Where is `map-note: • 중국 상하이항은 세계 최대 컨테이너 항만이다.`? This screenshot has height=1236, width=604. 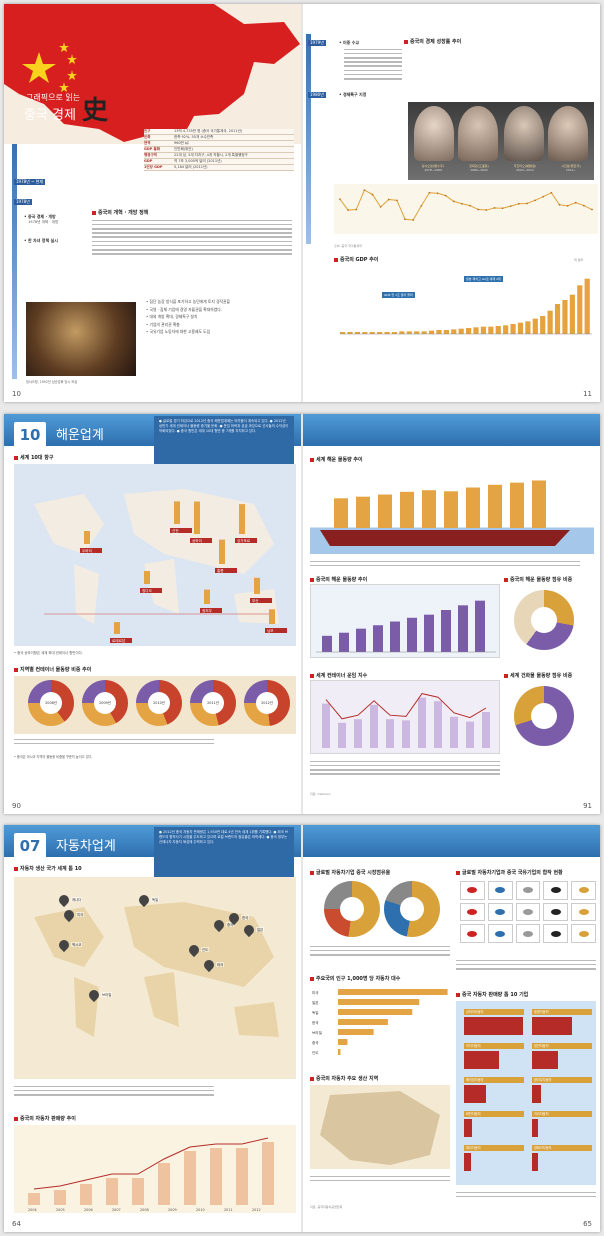 map-note: • 중국 상하이항은 세계 최대 컨테이너 항만이다. is located at coordinates (48, 653).